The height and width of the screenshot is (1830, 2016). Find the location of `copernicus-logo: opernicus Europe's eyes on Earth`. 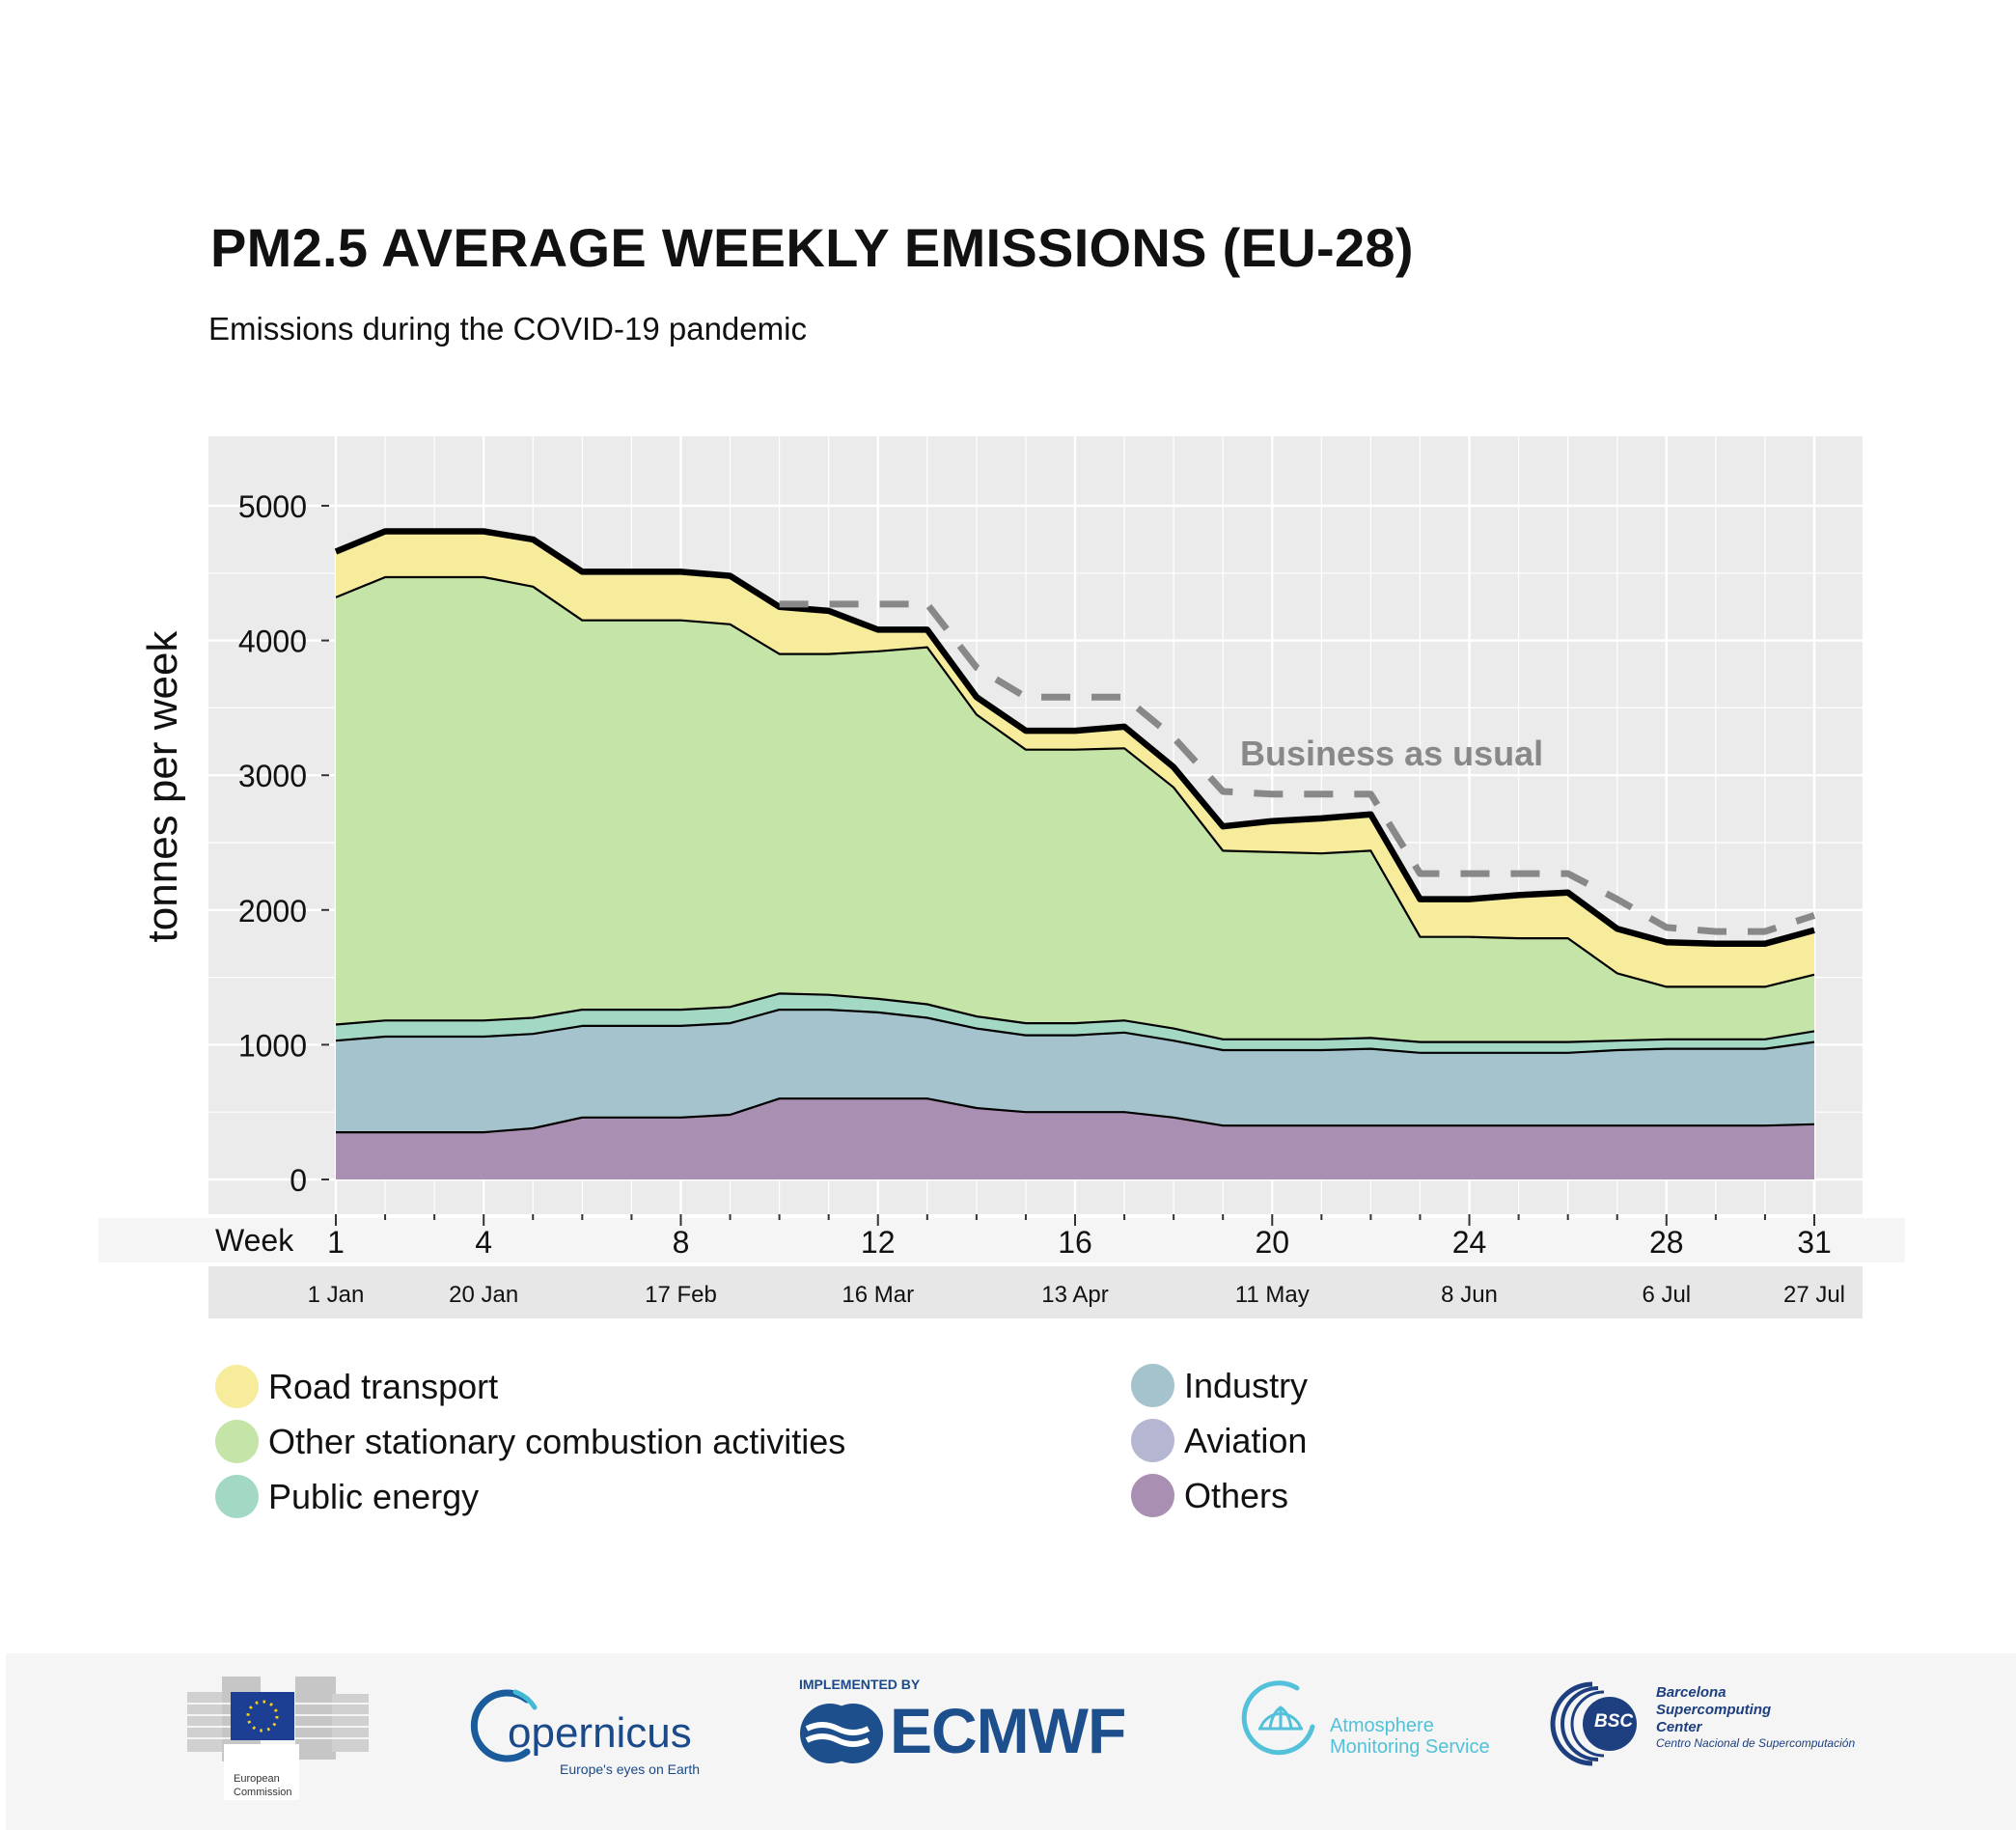

copernicus-logo: opernicus Europe's eyes on Earth is located at coordinates (587, 1735).